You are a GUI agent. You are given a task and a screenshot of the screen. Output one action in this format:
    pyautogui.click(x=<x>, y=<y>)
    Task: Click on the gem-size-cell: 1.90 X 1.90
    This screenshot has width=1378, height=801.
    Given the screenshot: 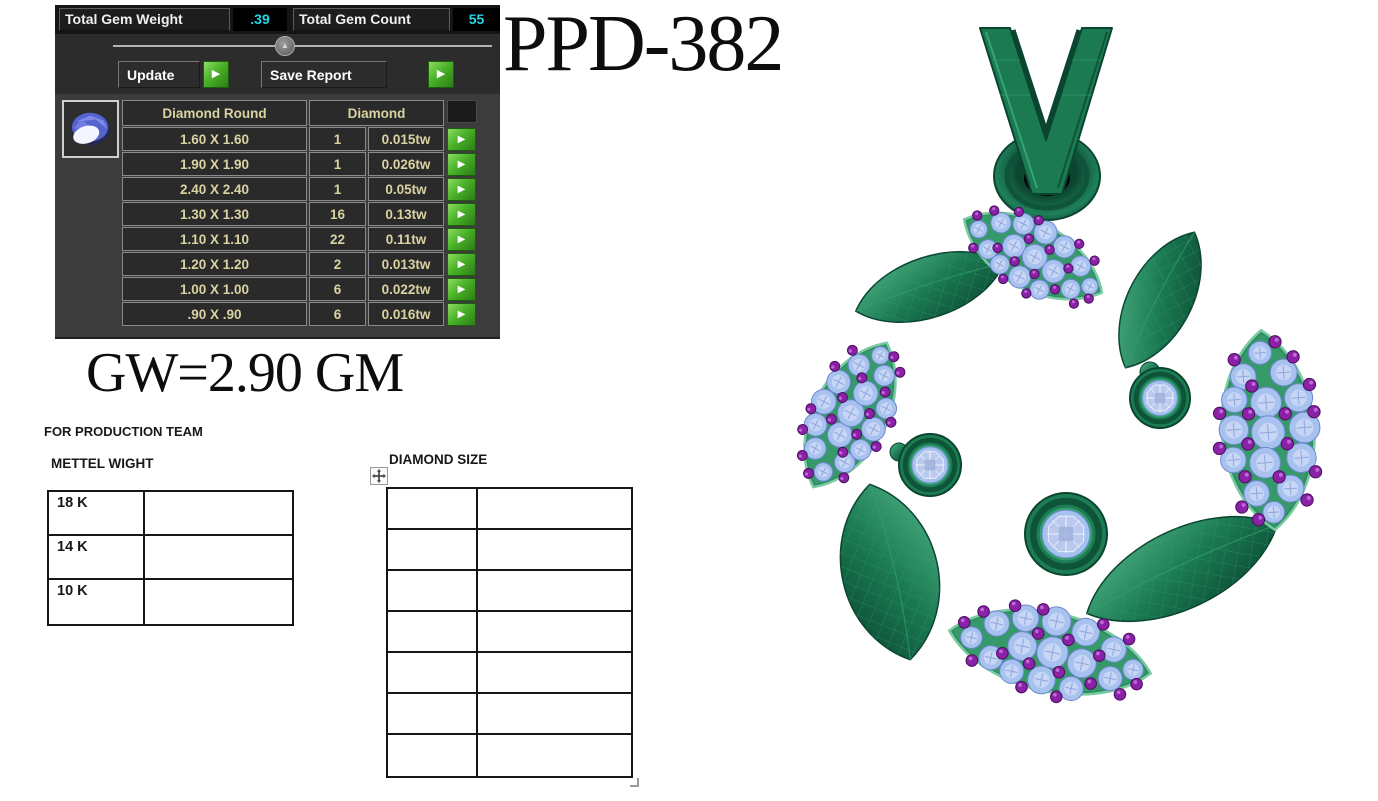 What is the action you would take?
    pyautogui.click(x=214, y=164)
    